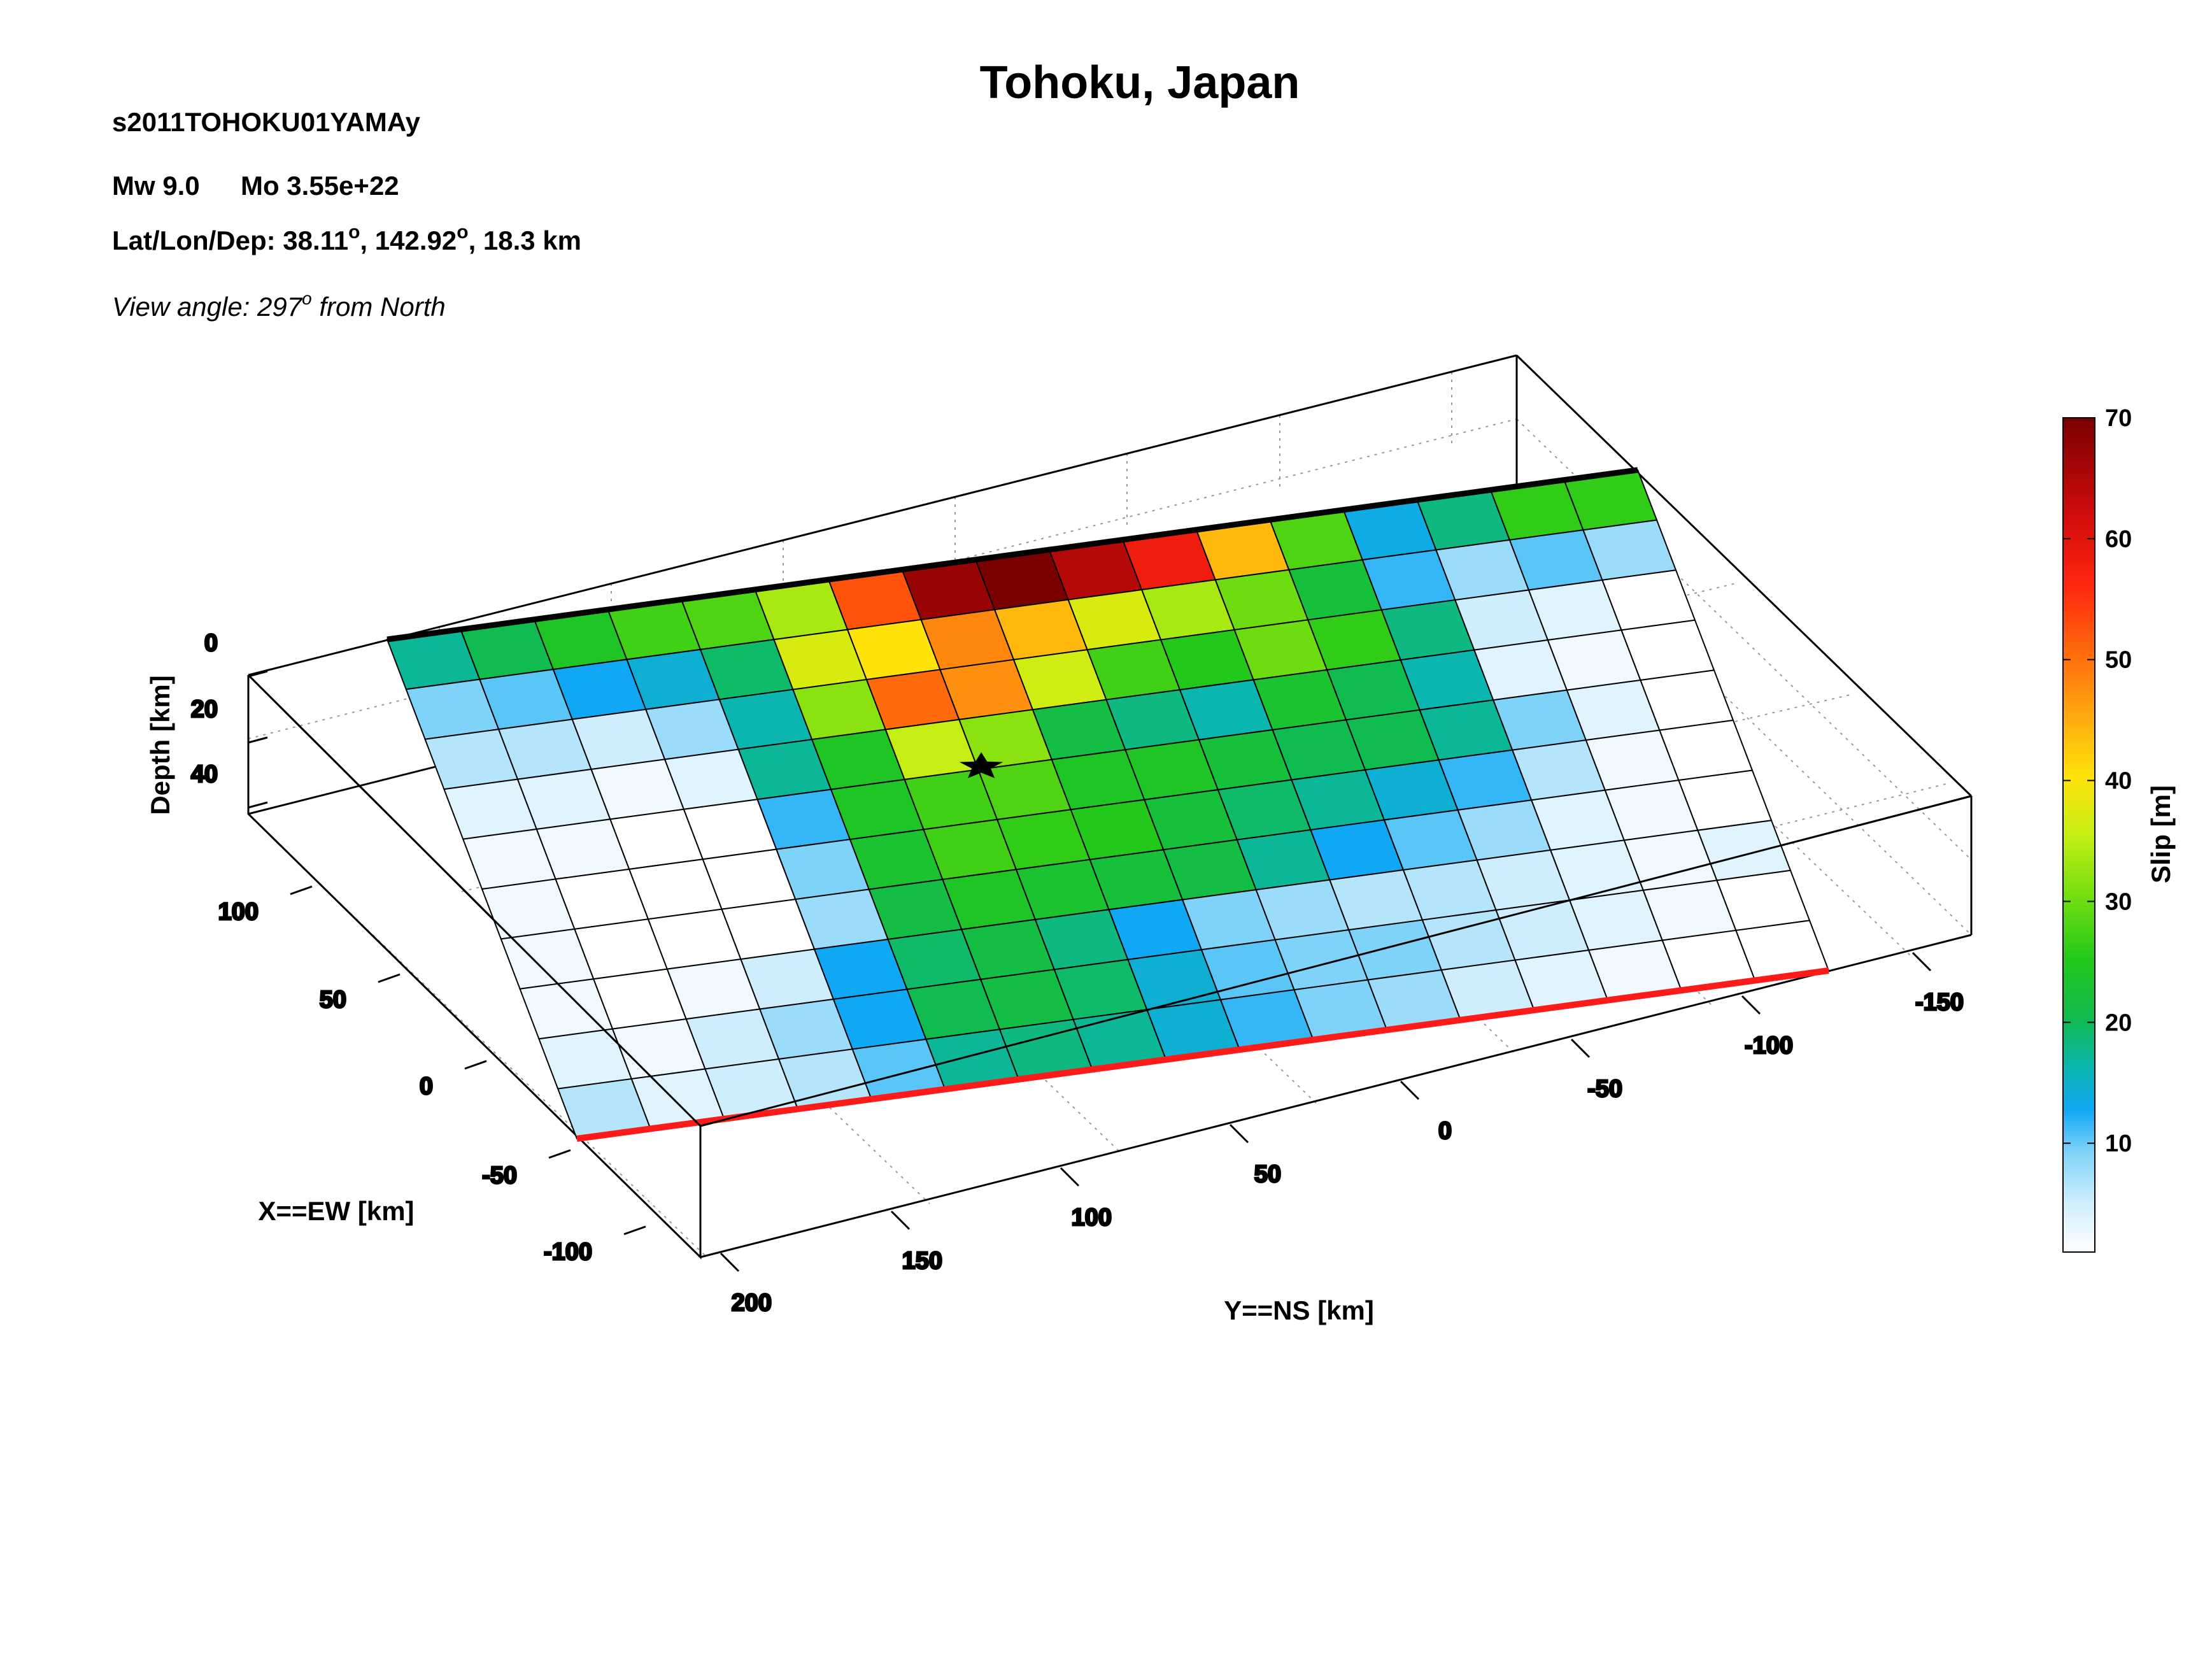  What do you see at coordinates (2118, 539) in the screenshot?
I see `colorbar-tick-label: 60` at bounding box center [2118, 539].